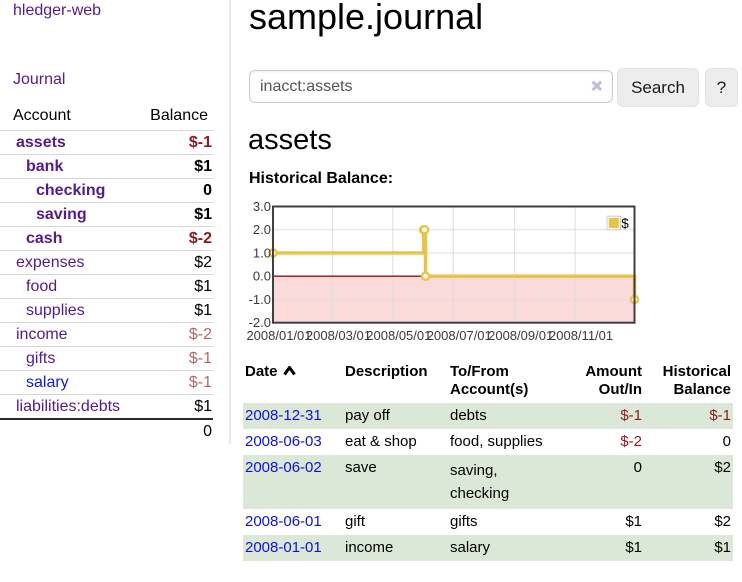  What do you see at coordinates (321, 178) in the screenshot?
I see `chart-title: Historical Balance:` at bounding box center [321, 178].